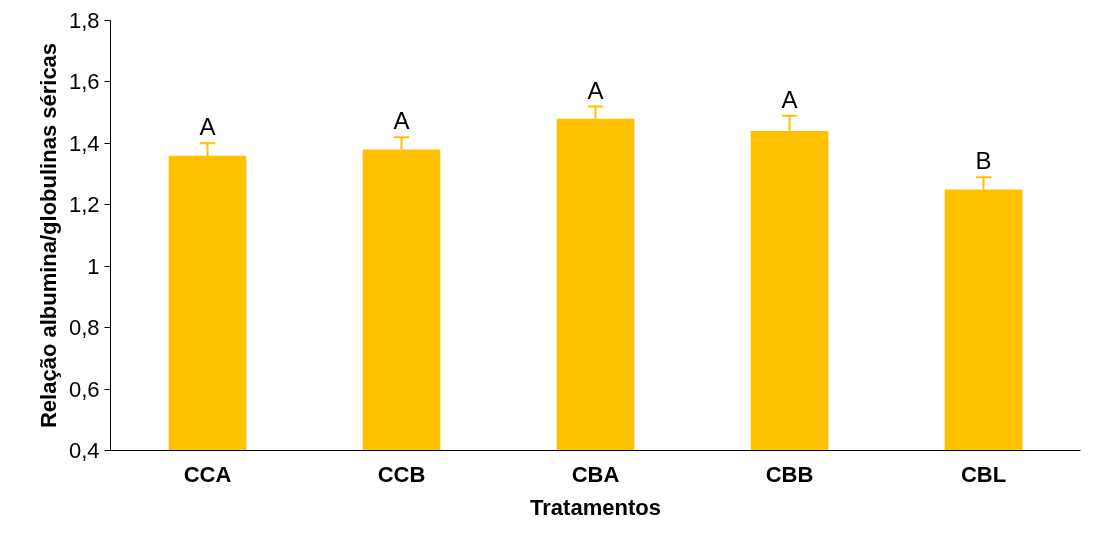 The image size is (1115, 550). Describe the element at coordinates (84, 389) in the screenshot. I see `y-tick-label: 0,6` at that location.